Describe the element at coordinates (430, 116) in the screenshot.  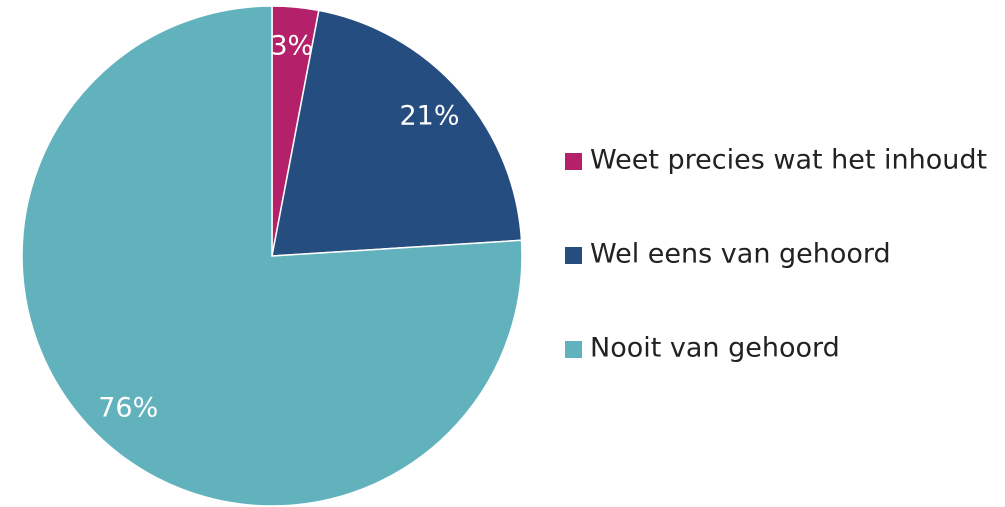
I see `data-label: 21%` at that location.